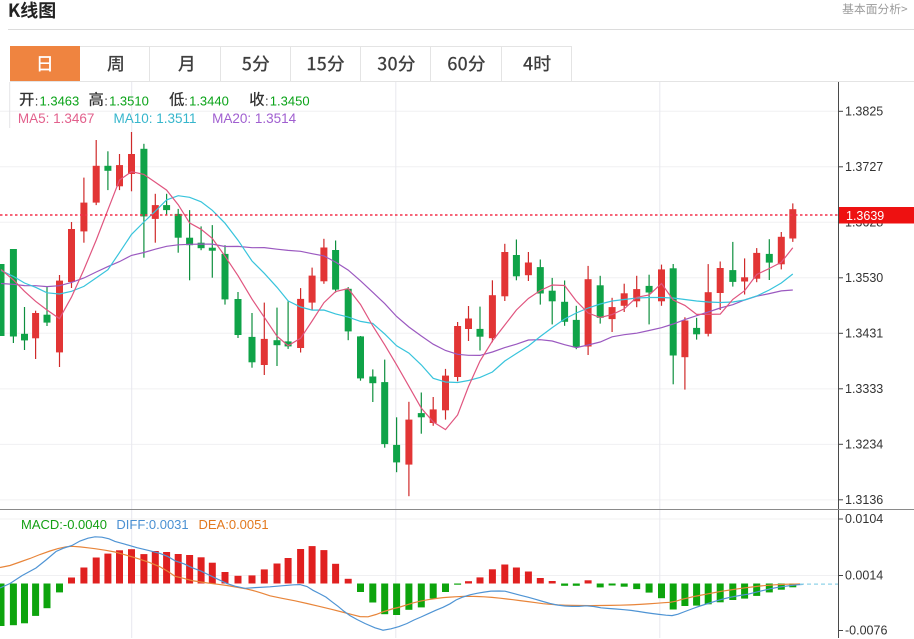 The width and height of the screenshot is (914, 639). What do you see at coordinates (864, 500) in the screenshot?
I see `svg-text: 1.3136` at bounding box center [864, 500].